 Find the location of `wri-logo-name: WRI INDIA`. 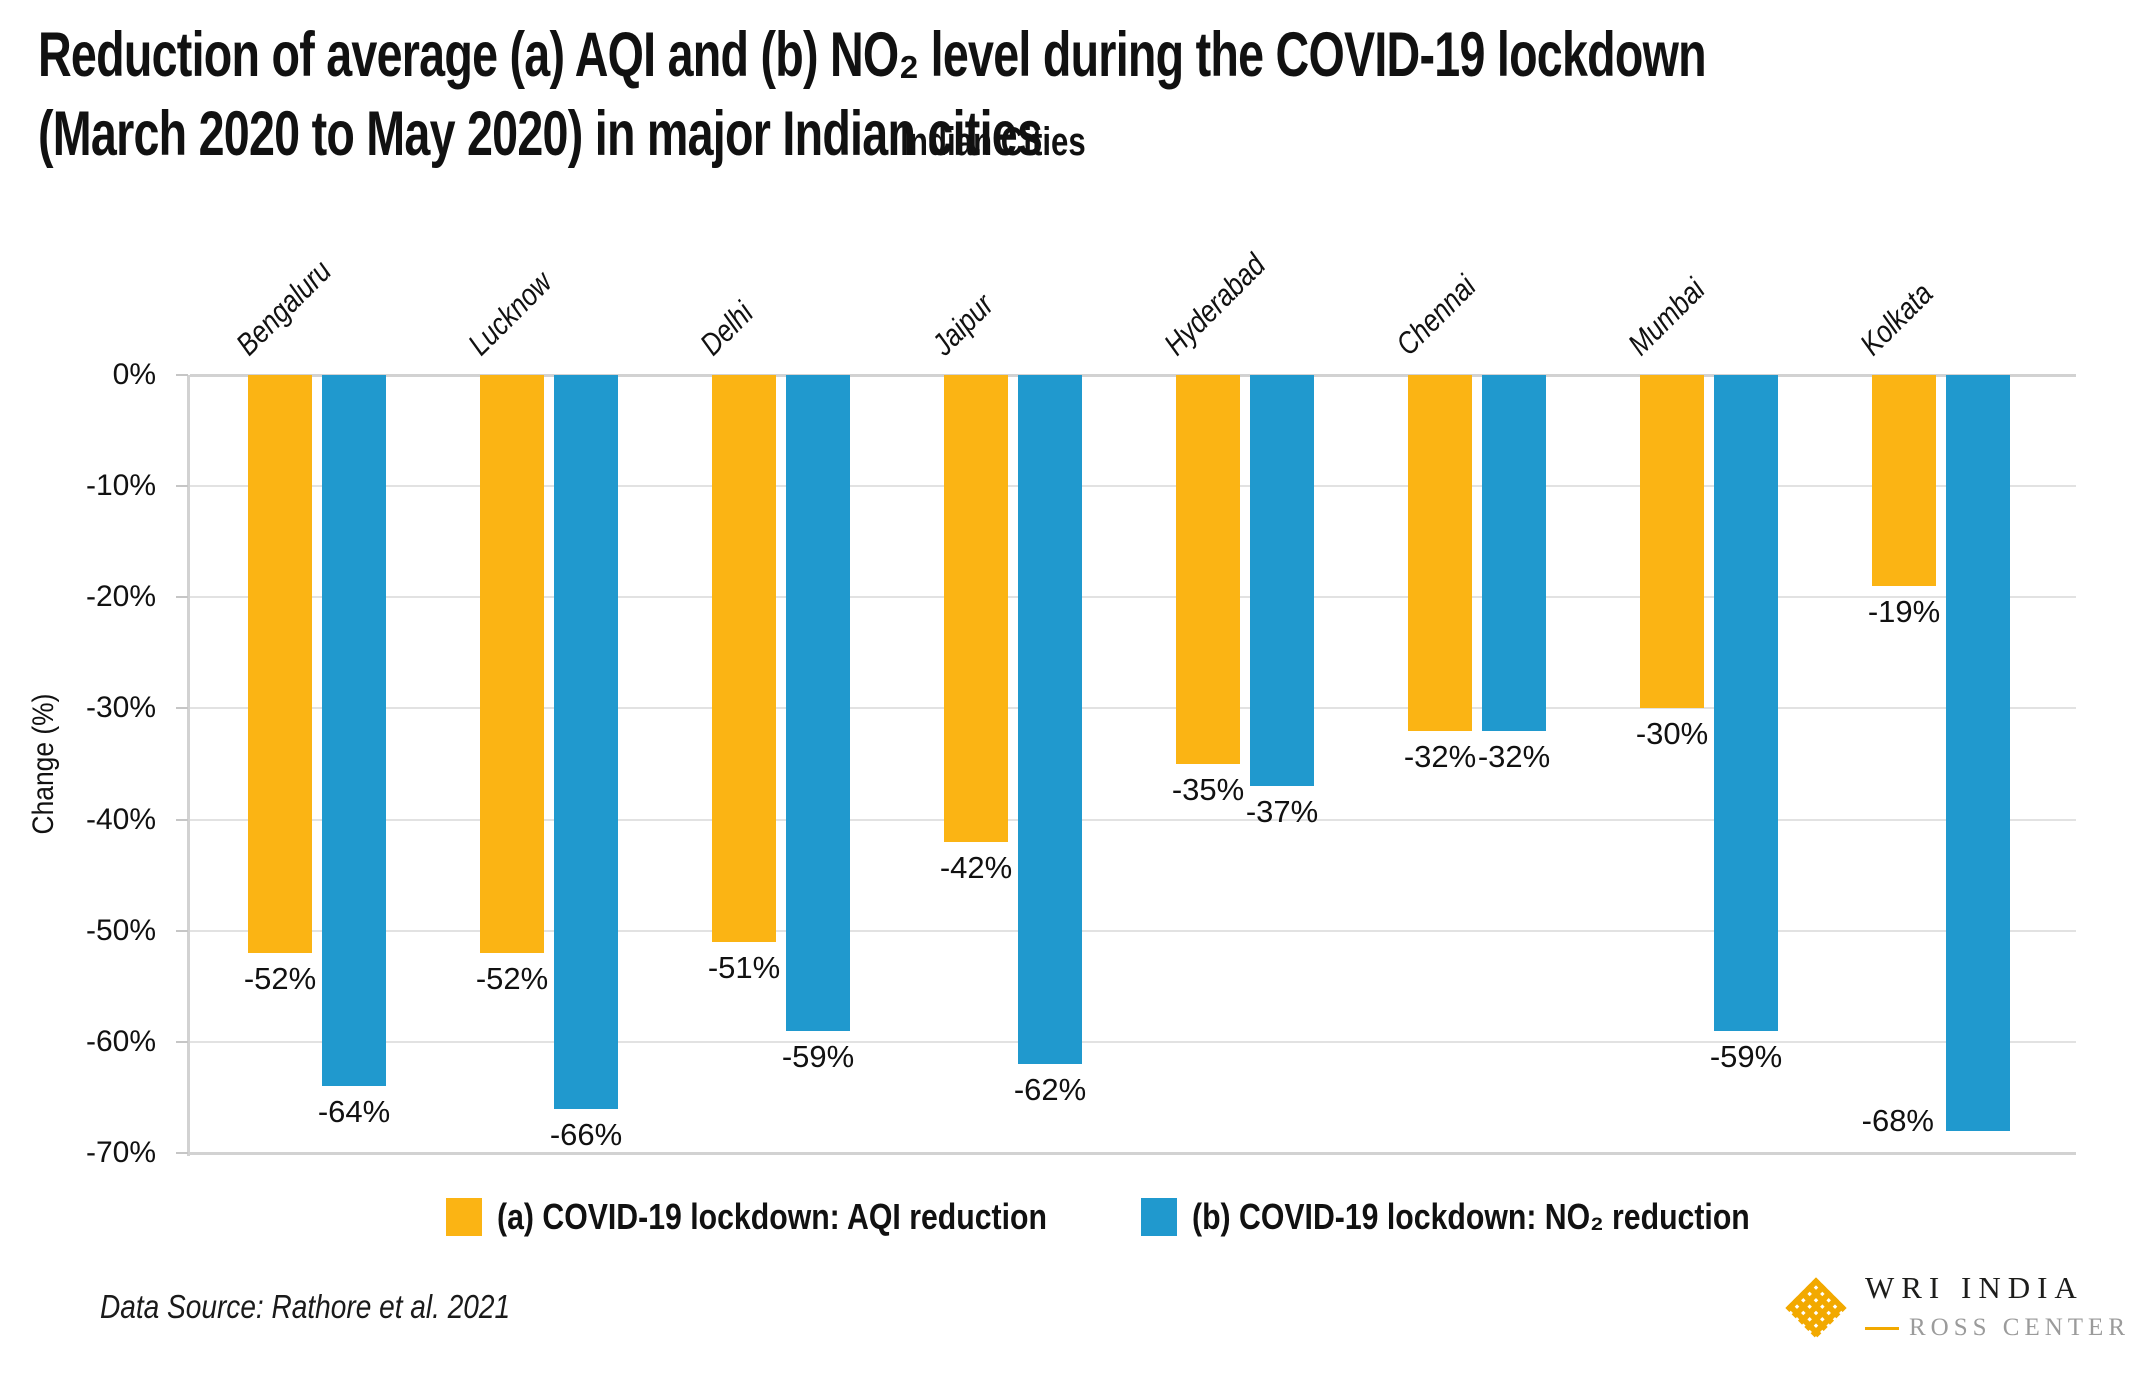

wri-logo-name: WRI INDIA is located at coordinates (1974, 1287).